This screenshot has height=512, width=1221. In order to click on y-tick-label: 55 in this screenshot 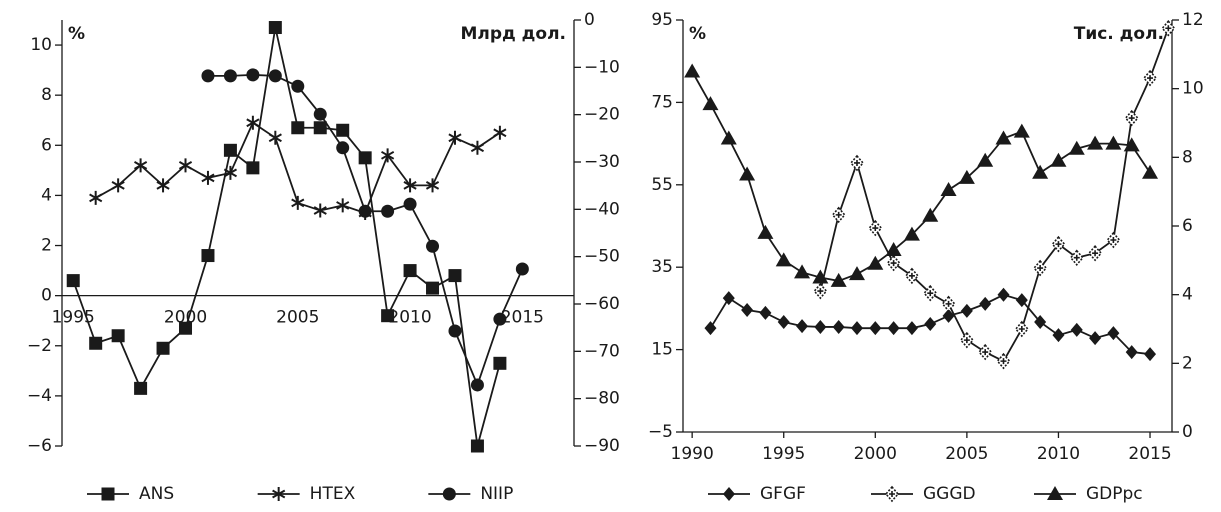, I will do `click(662, 185)`.